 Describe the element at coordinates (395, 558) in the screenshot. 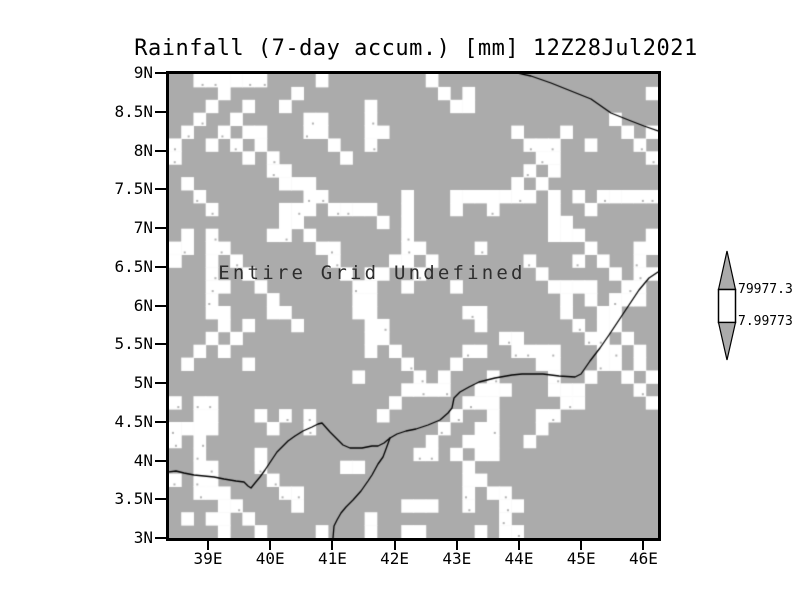

I see `x-tick-label-42E: 42E` at that location.